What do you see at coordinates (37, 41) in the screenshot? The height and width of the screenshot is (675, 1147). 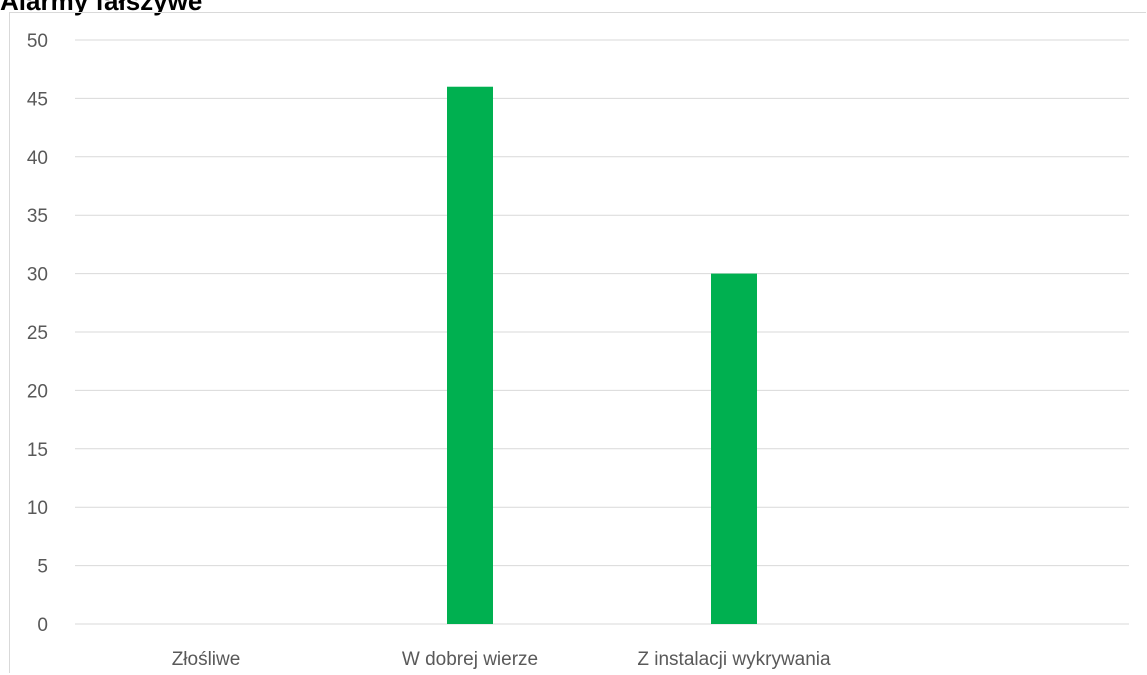 I see `y-tick-label: 50` at bounding box center [37, 41].